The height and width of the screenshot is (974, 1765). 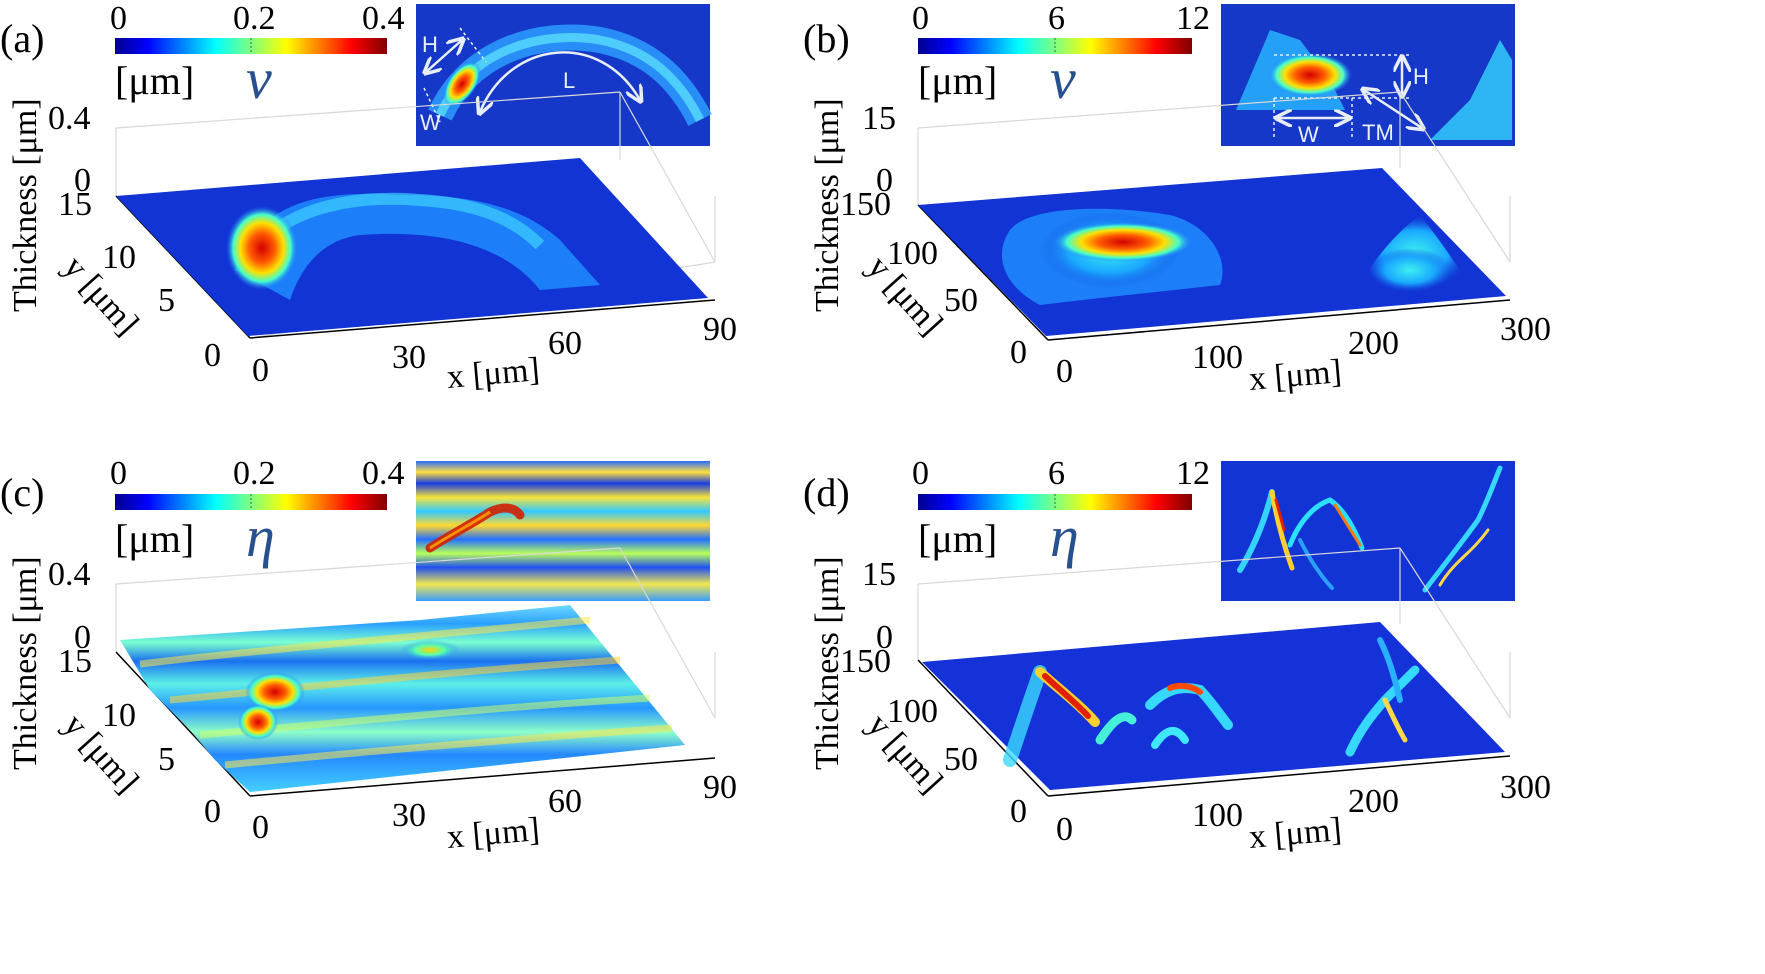 I want to click on panel-d-x-tick: 200, so click(x=1373, y=801).